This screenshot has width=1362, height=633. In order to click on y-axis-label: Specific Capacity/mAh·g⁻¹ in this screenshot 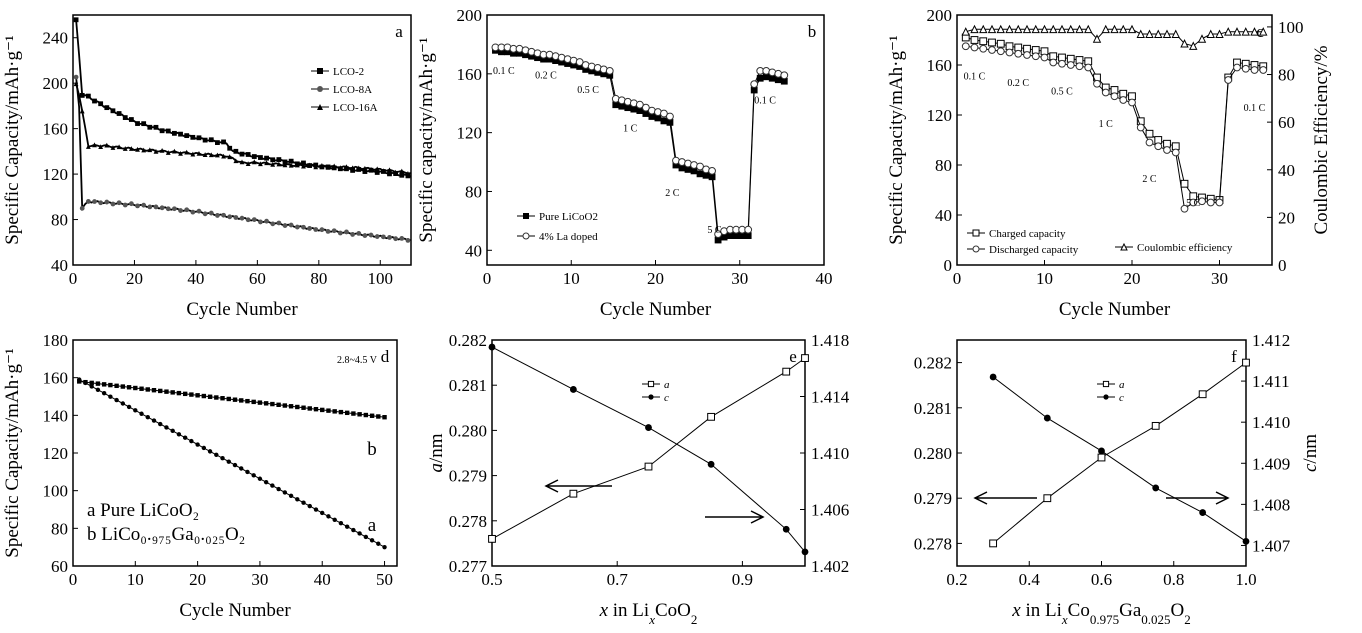, I will do `click(896, 140)`.